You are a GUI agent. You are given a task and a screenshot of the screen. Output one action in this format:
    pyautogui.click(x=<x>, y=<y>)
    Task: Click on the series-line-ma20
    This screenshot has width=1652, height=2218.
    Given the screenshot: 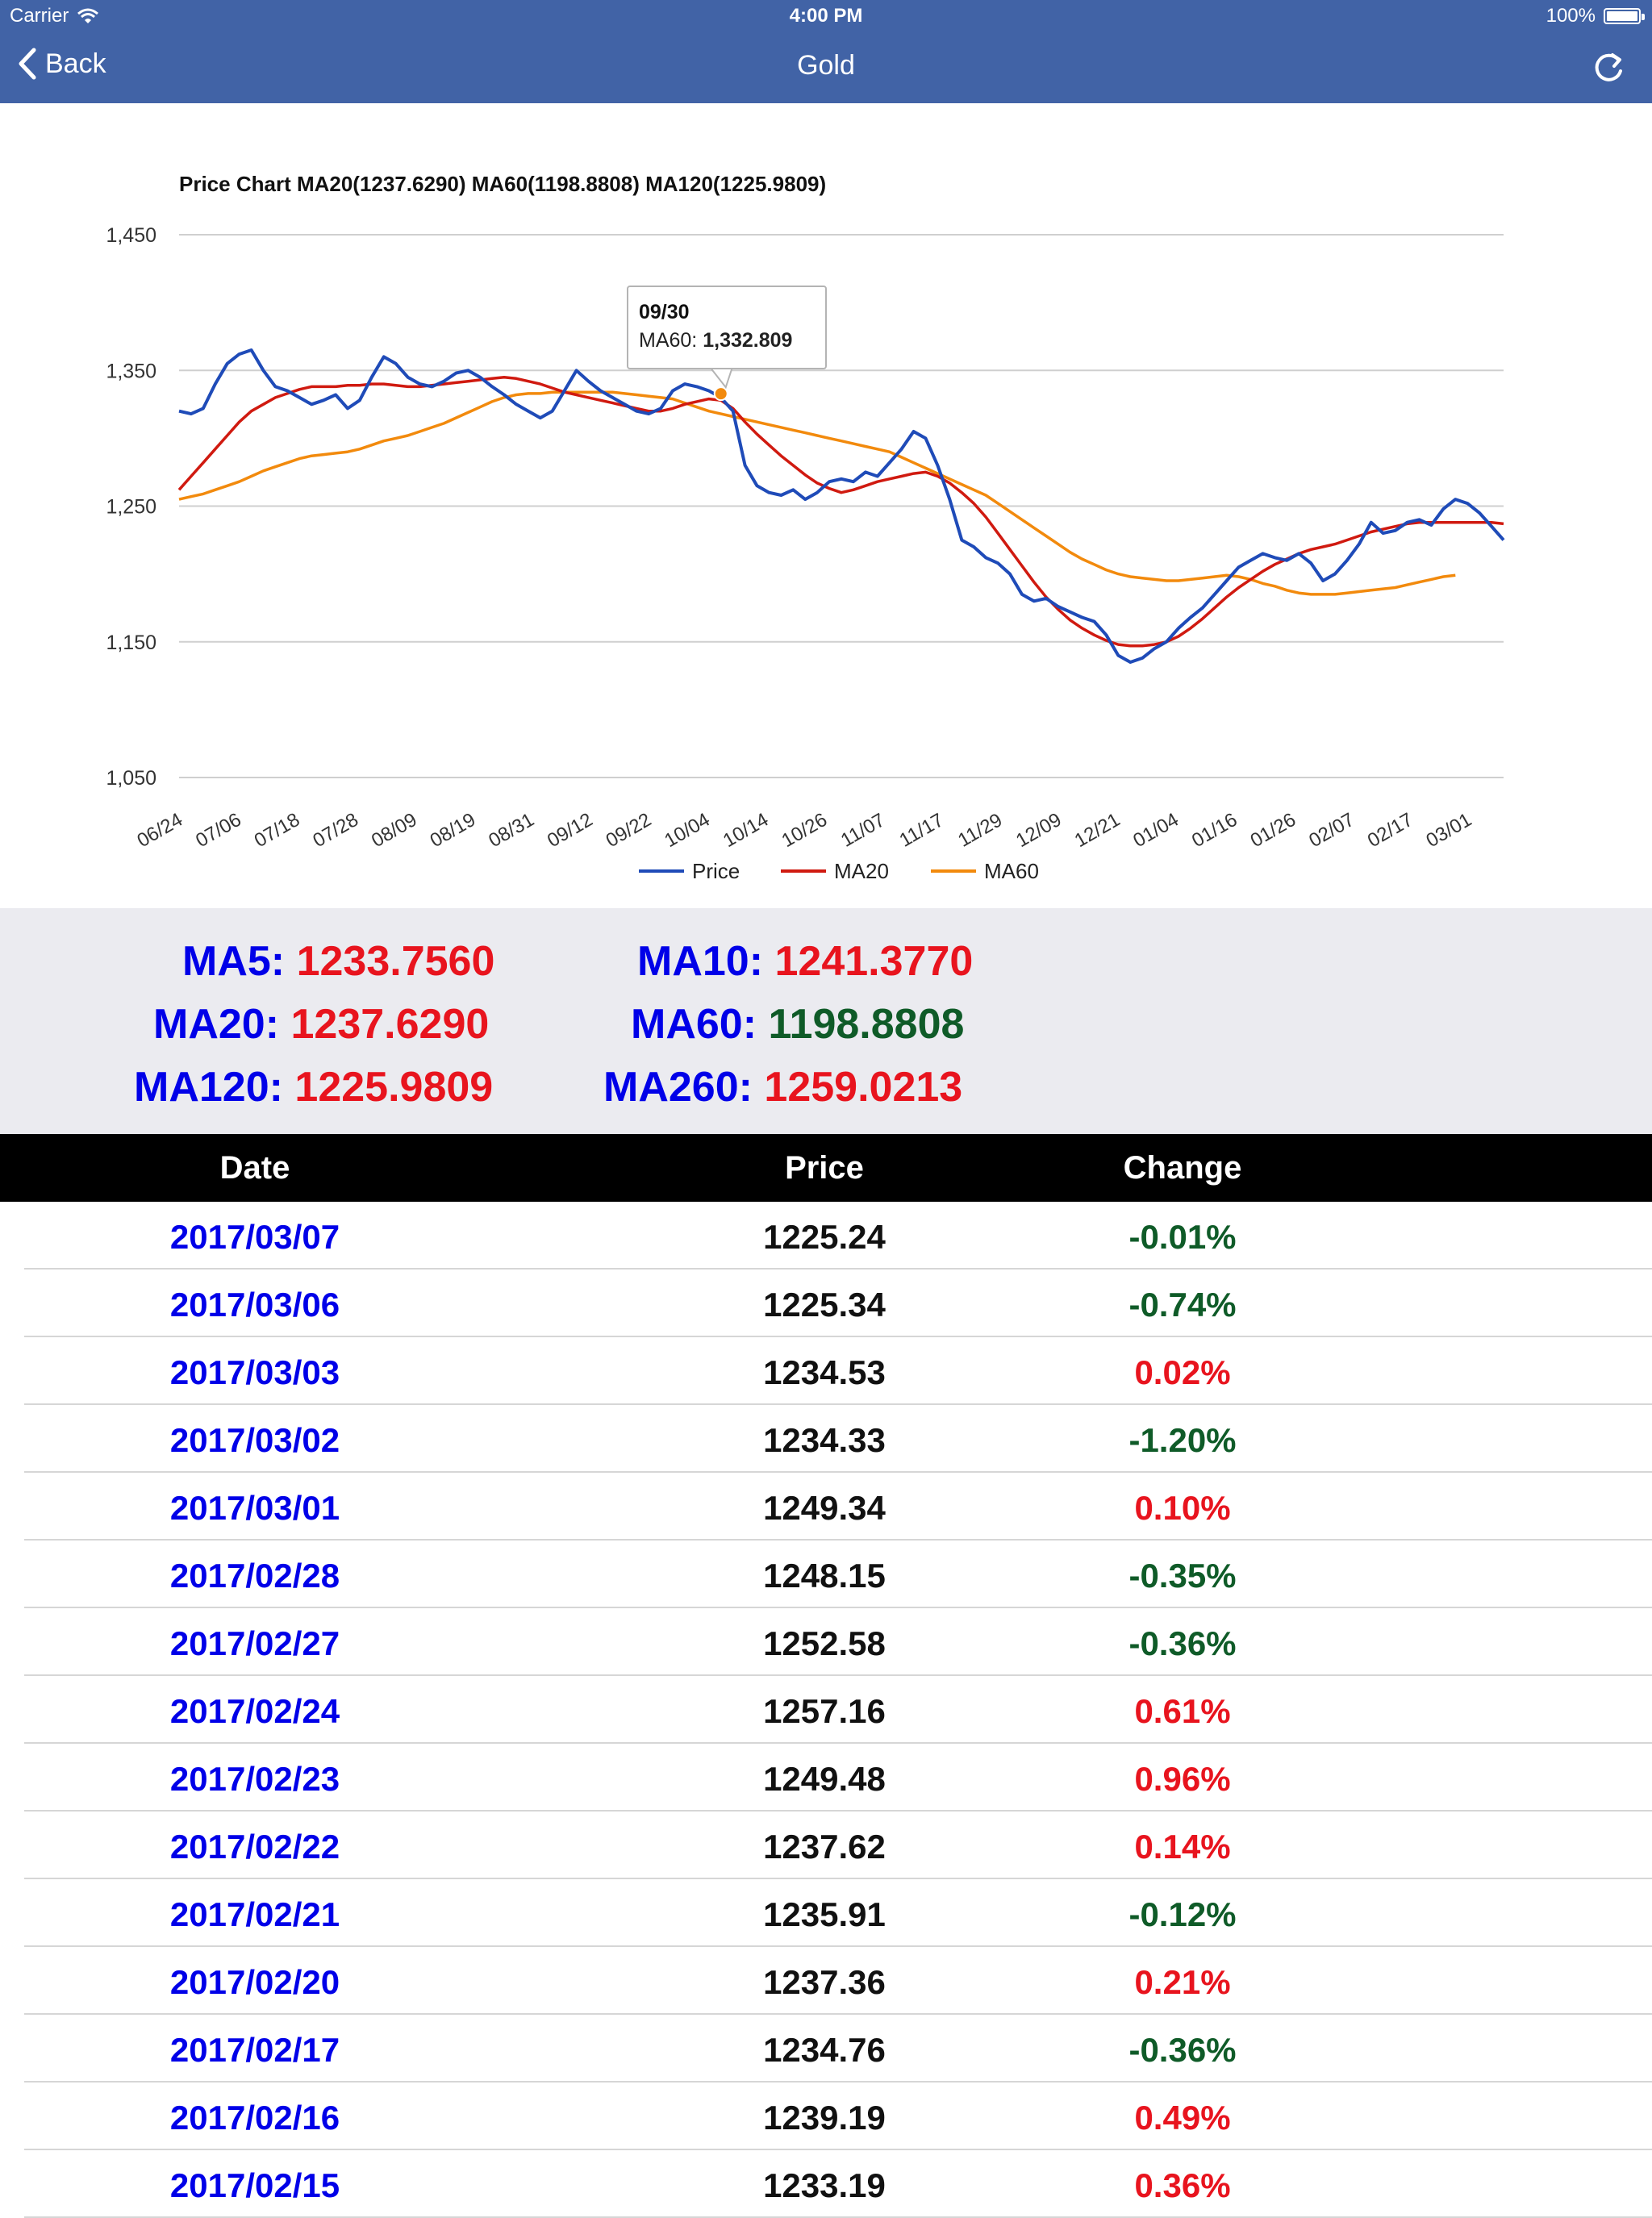 What is the action you would take?
    pyautogui.click(x=840, y=512)
    